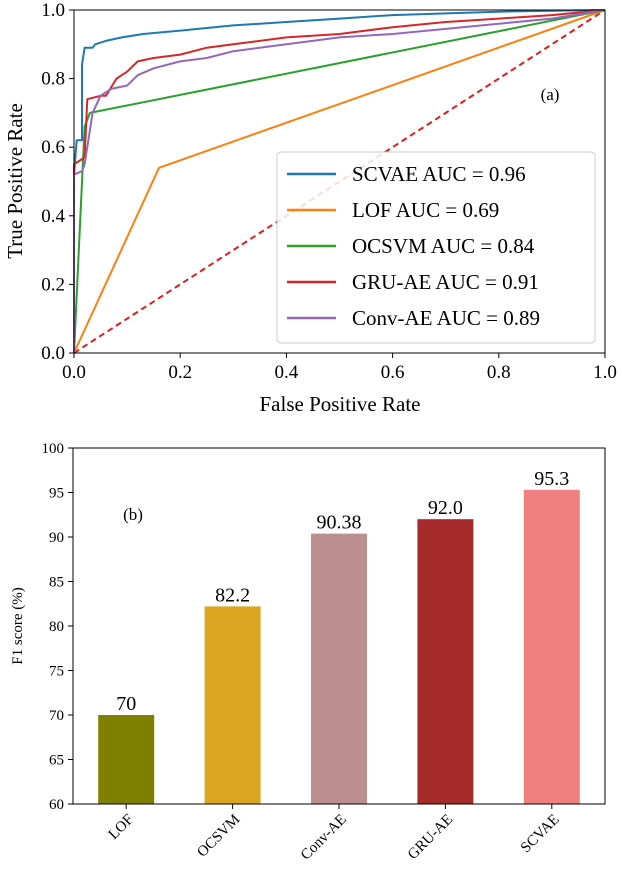 This screenshot has height=876, width=622. What do you see at coordinates (56, 761) in the screenshot?
I see `f1-y-tick-label: 65` at bounding box center [56, 761].